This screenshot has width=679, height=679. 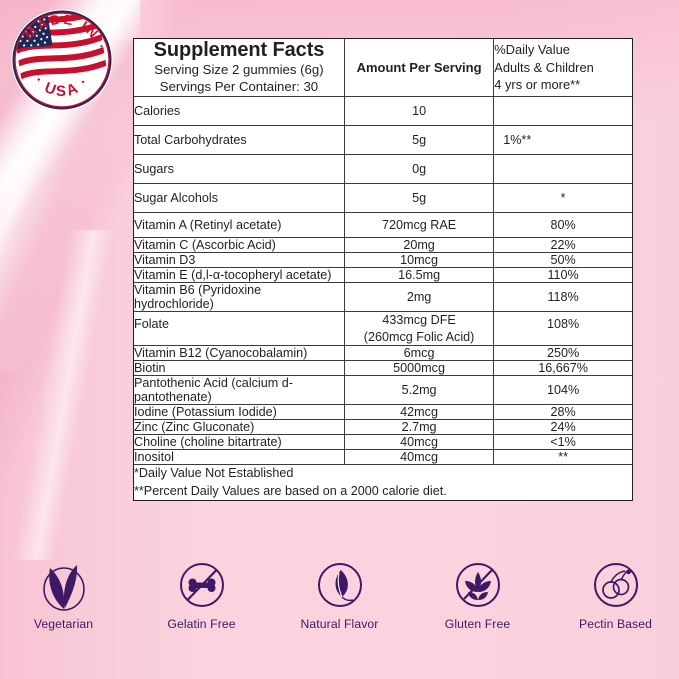 What do you see at coordinates (419, 353) in the screenshot?
I see `nutrient-amount: 6mcg` at bounding box center [419, 353].